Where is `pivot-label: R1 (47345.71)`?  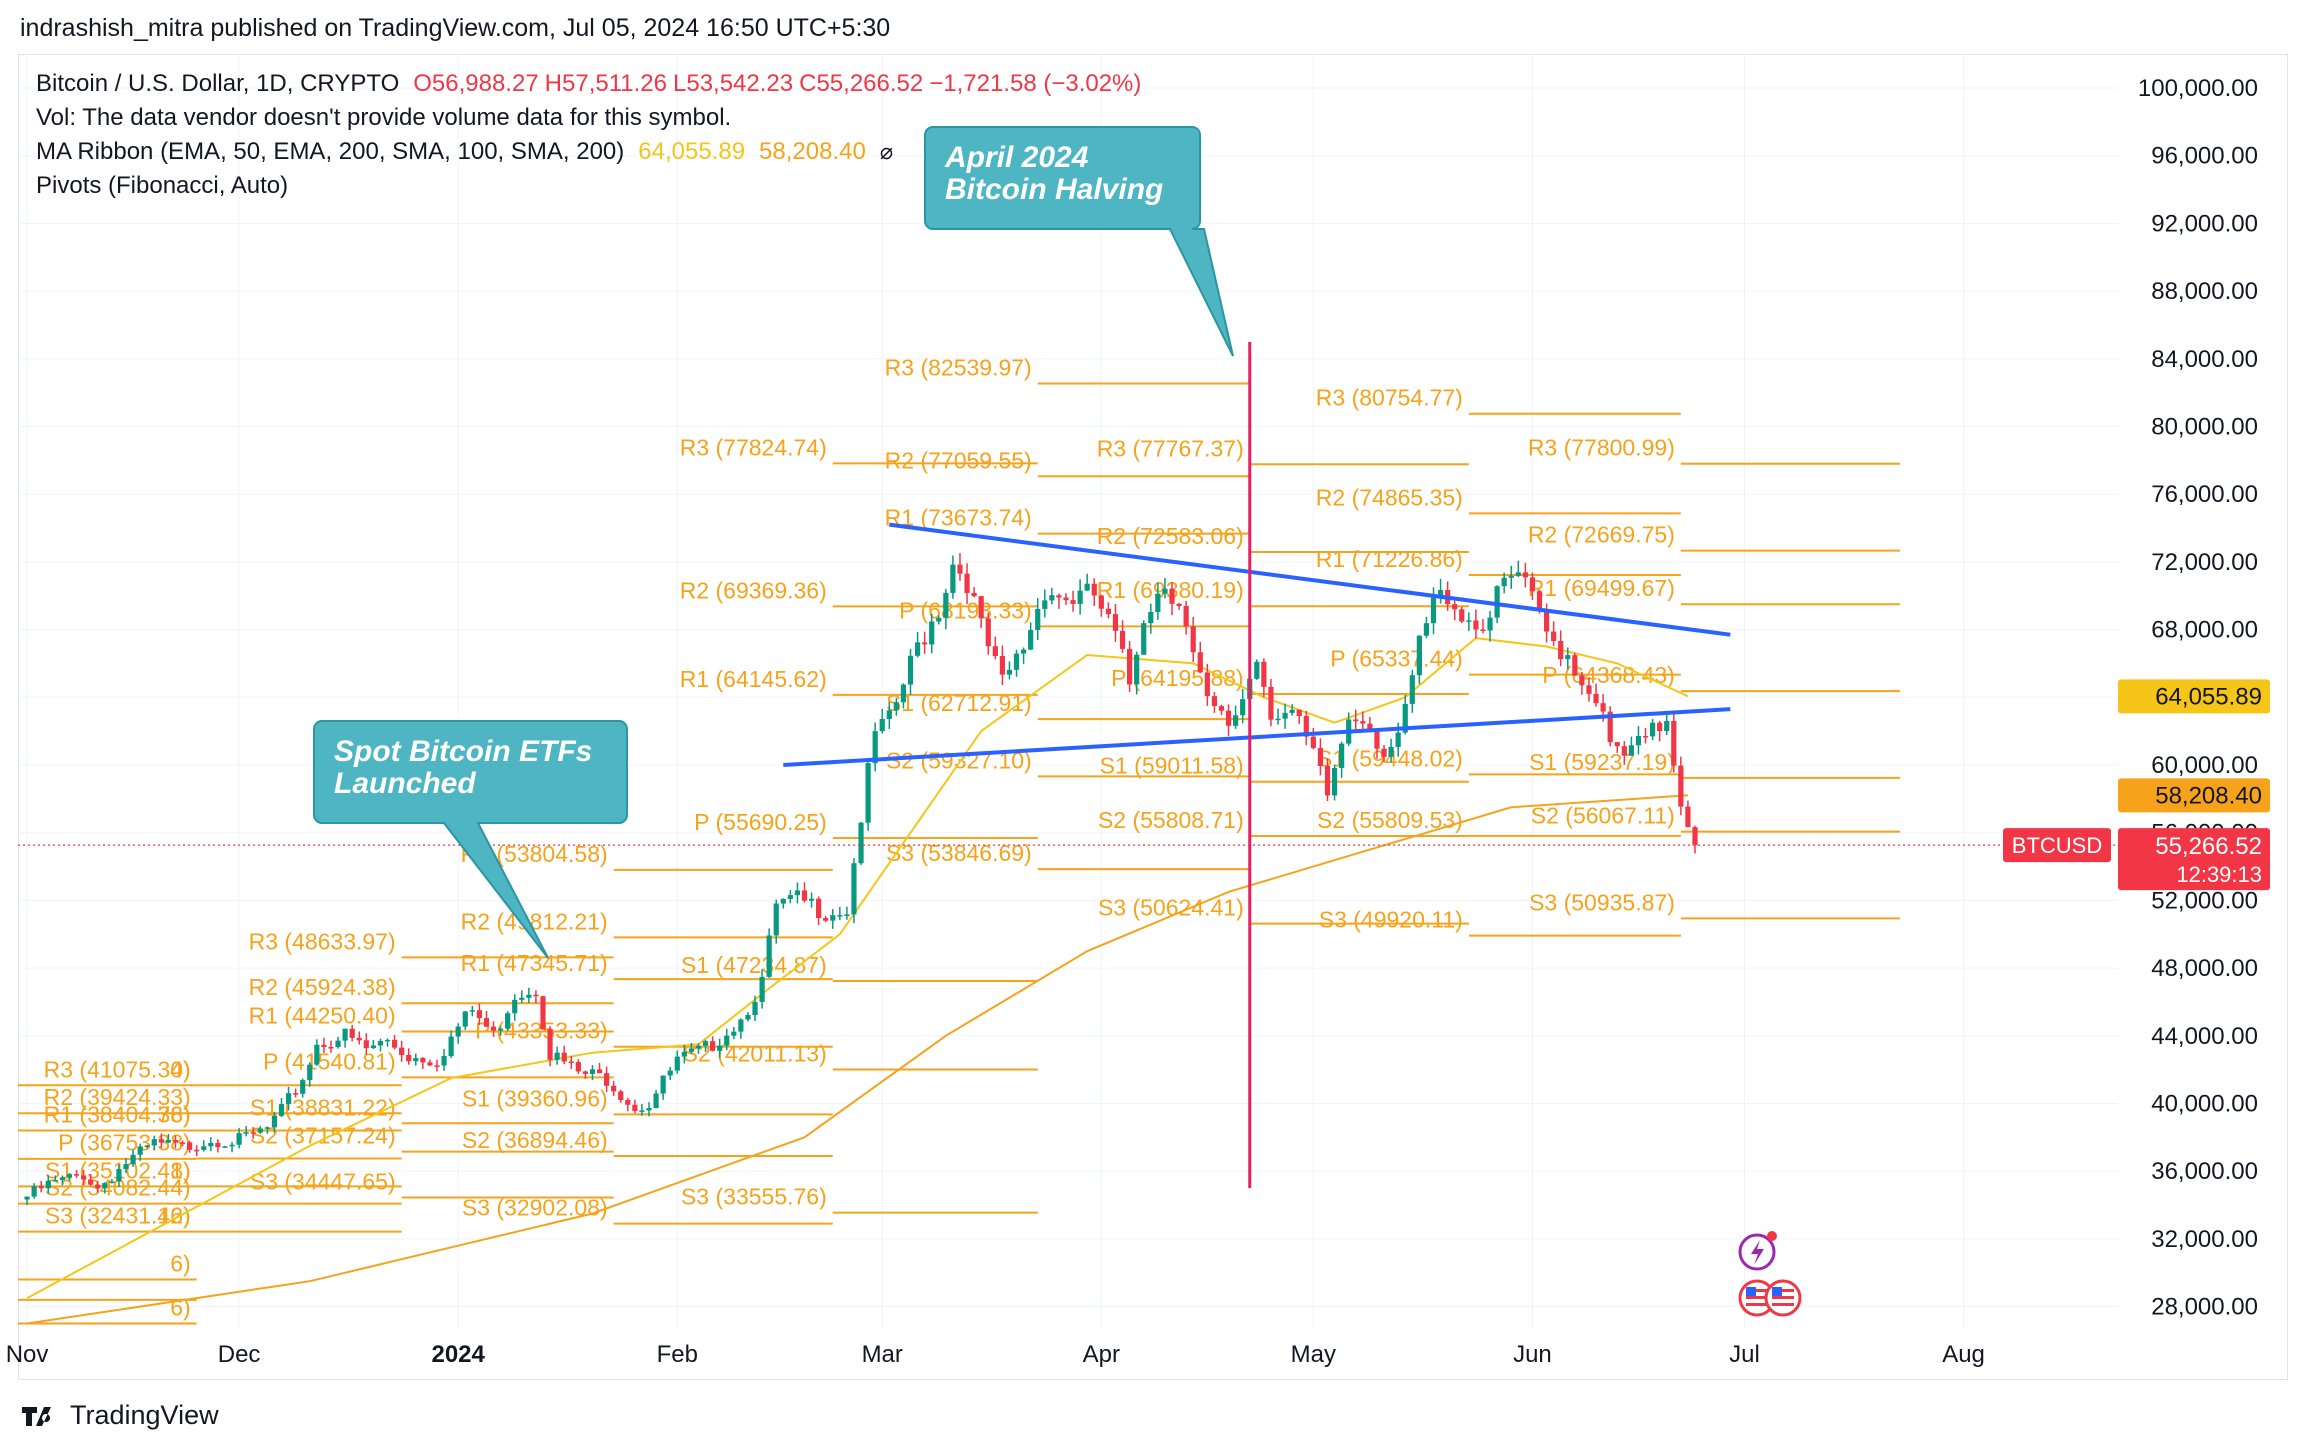 pivot-label: R1 (47345.71) is located at coordinates (534, 963).